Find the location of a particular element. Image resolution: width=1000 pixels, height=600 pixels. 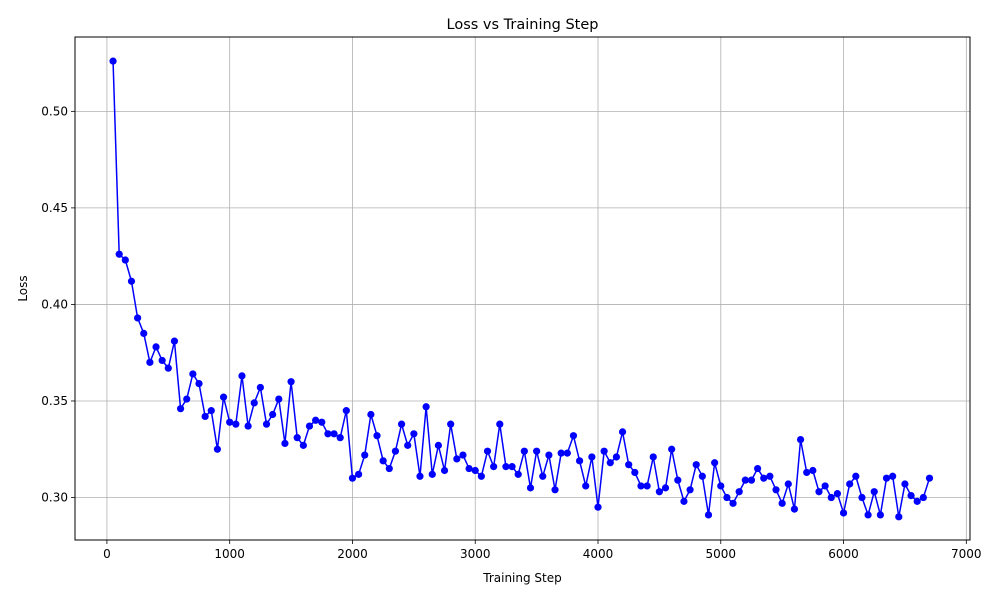

y-tick-label: 0.40 is located at coordinates (54, 304).